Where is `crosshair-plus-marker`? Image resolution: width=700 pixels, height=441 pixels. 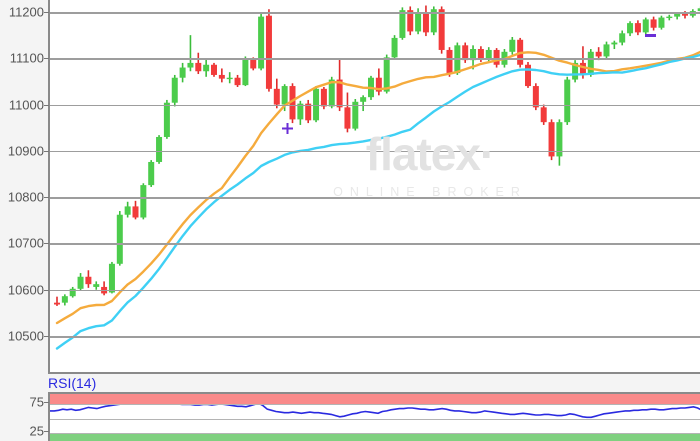
crosshair-plus-marker is located at coordinates (287, 128).